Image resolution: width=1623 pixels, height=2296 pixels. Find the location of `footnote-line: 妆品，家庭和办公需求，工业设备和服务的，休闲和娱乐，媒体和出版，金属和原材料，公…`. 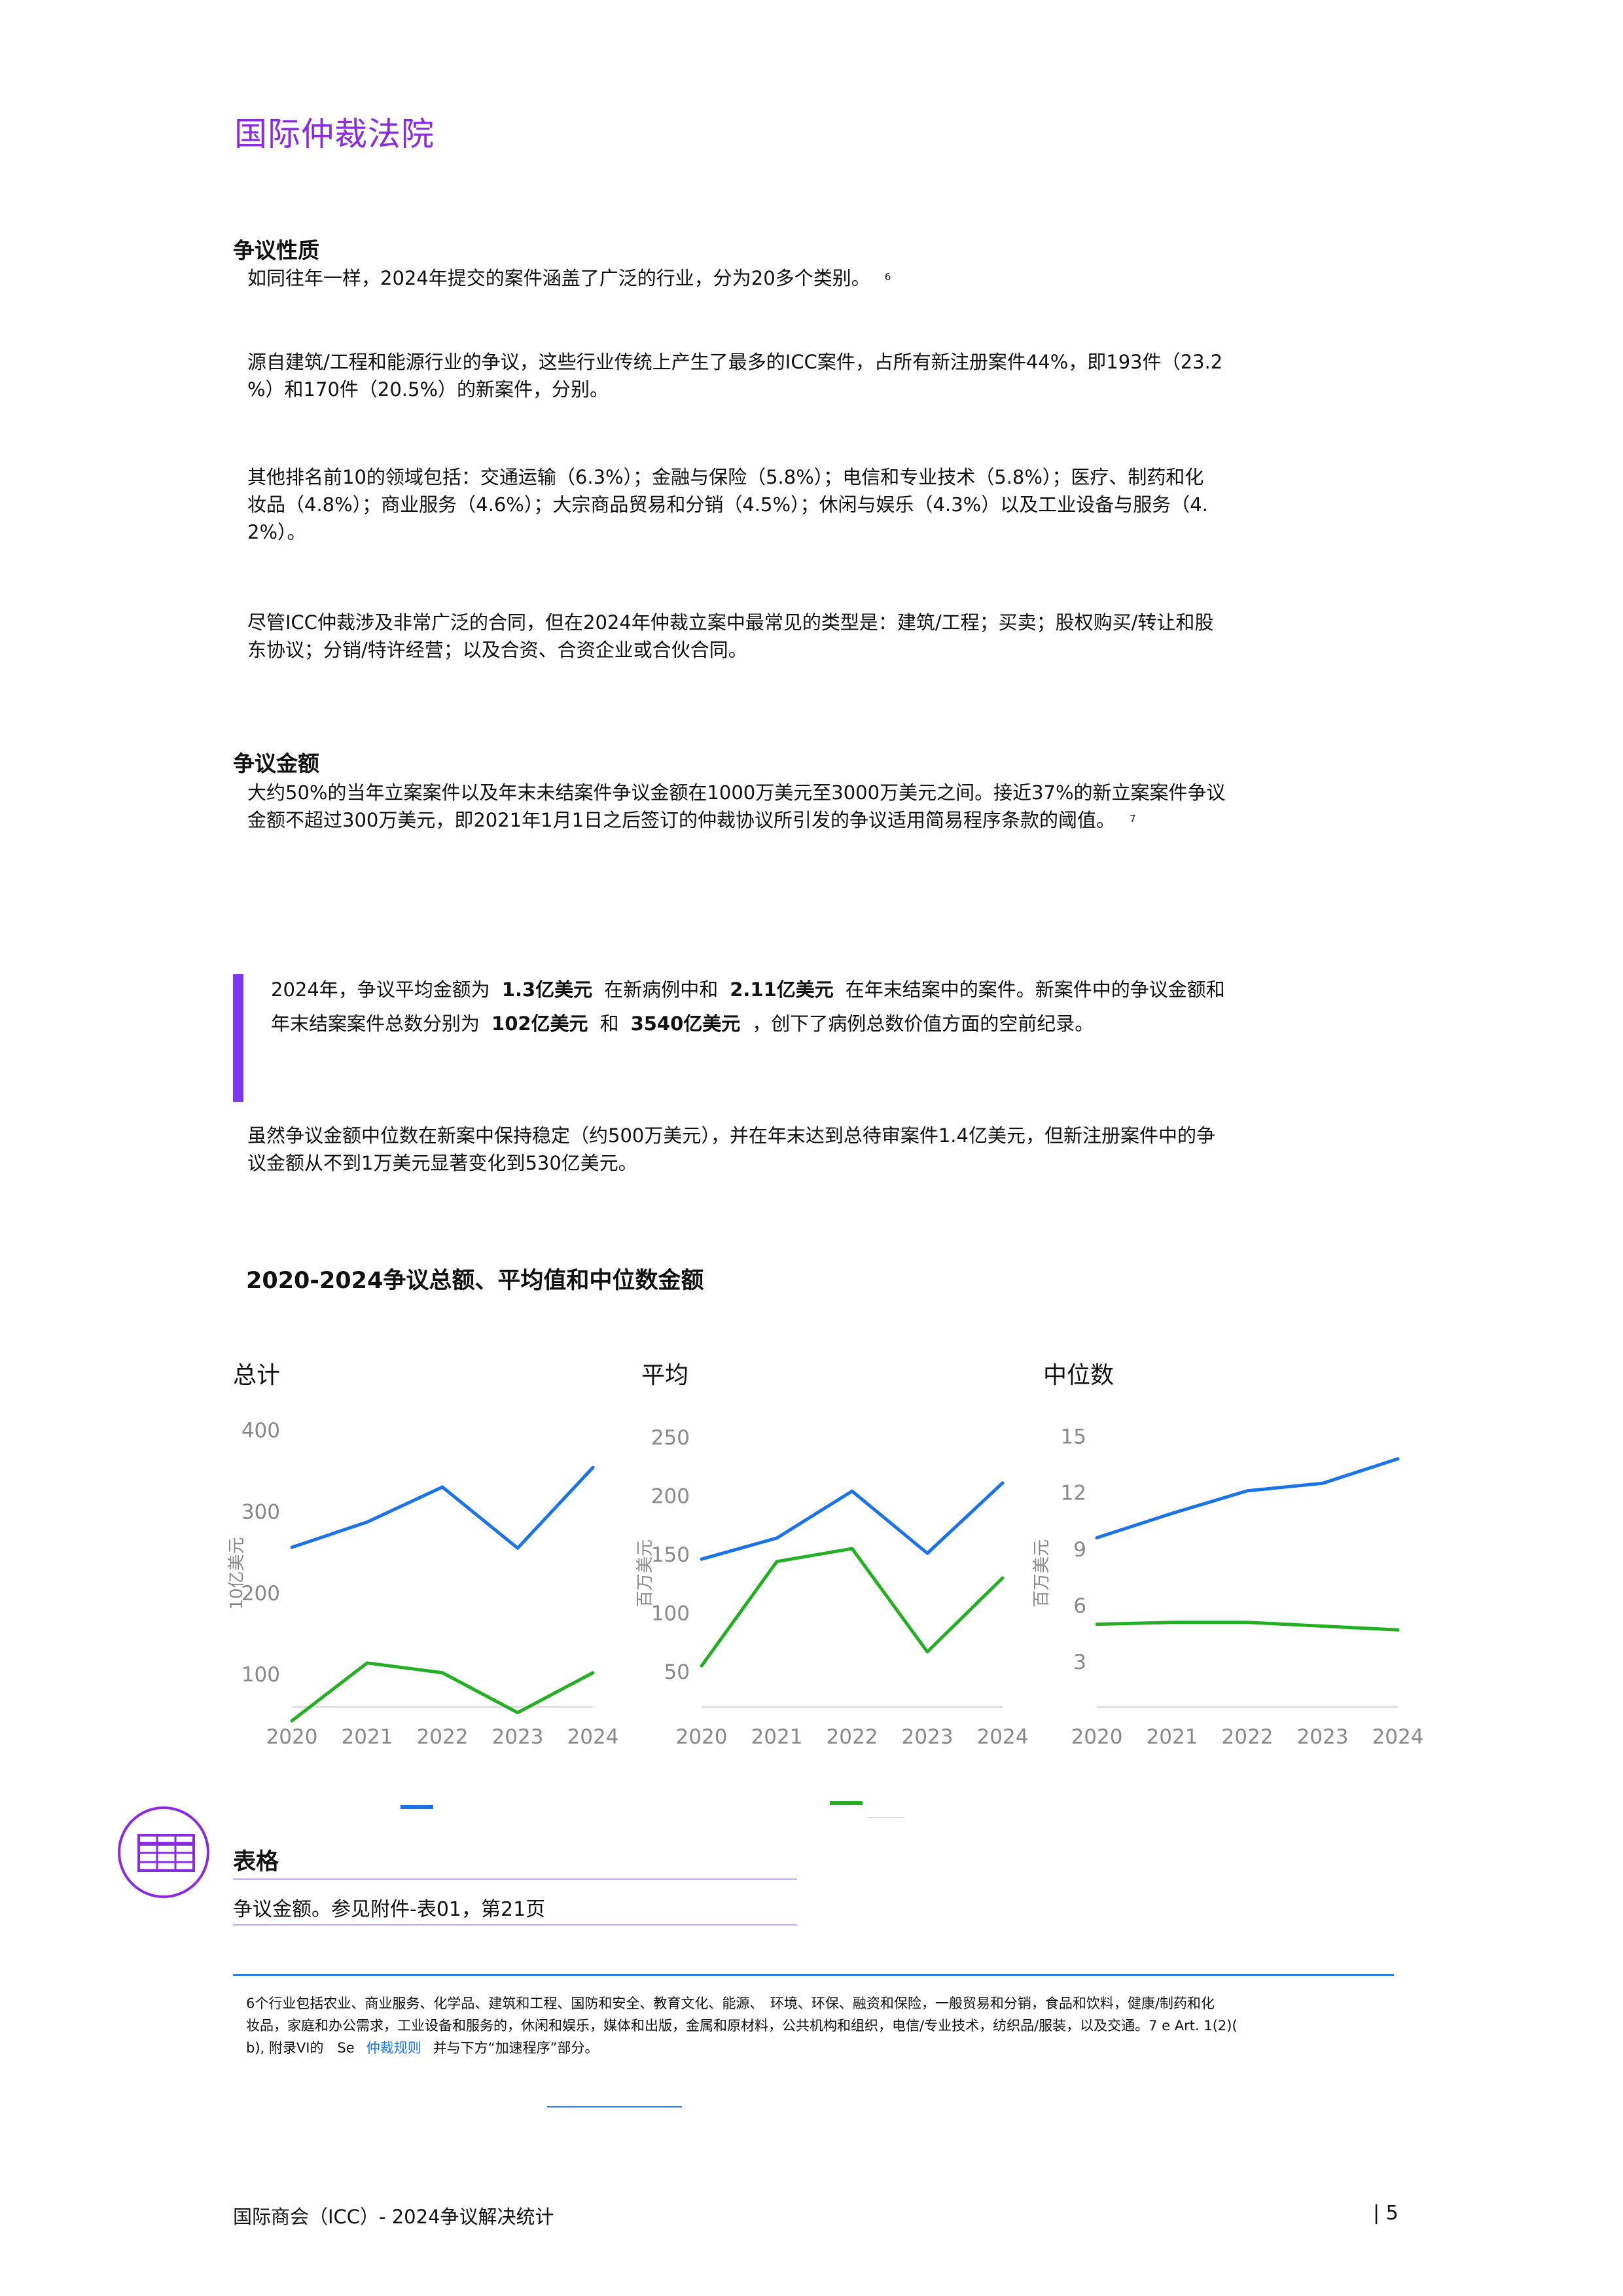

footnote-line: 妆品，家庭和办公需求，工业设备和服务的，休闲和娱乐，媒体和出版，金属和原材料，公… is located at coordinates (742, 2026).